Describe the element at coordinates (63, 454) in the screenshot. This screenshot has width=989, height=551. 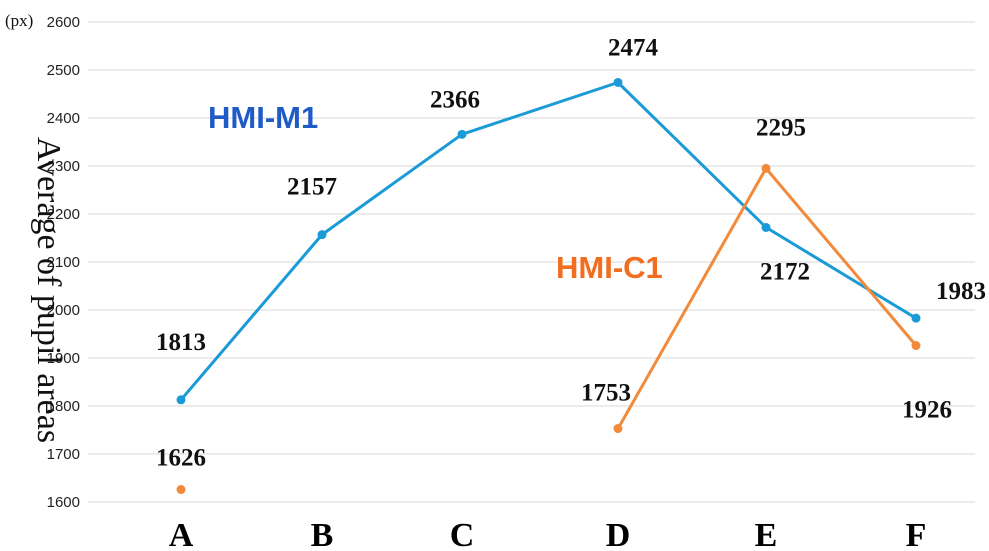
I see `y-tick-label: 1700` at that location.